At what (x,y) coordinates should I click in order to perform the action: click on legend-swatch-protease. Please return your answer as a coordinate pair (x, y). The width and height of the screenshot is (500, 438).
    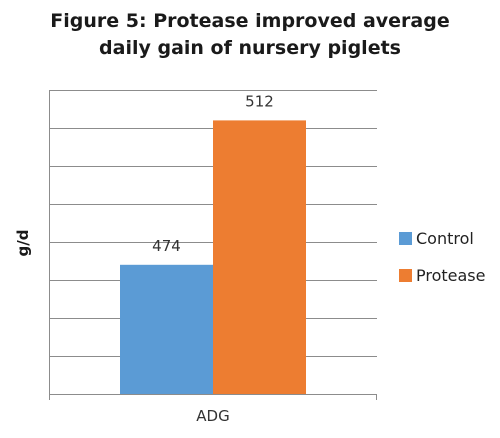
    Looking at the image, I should click on (405, 275).